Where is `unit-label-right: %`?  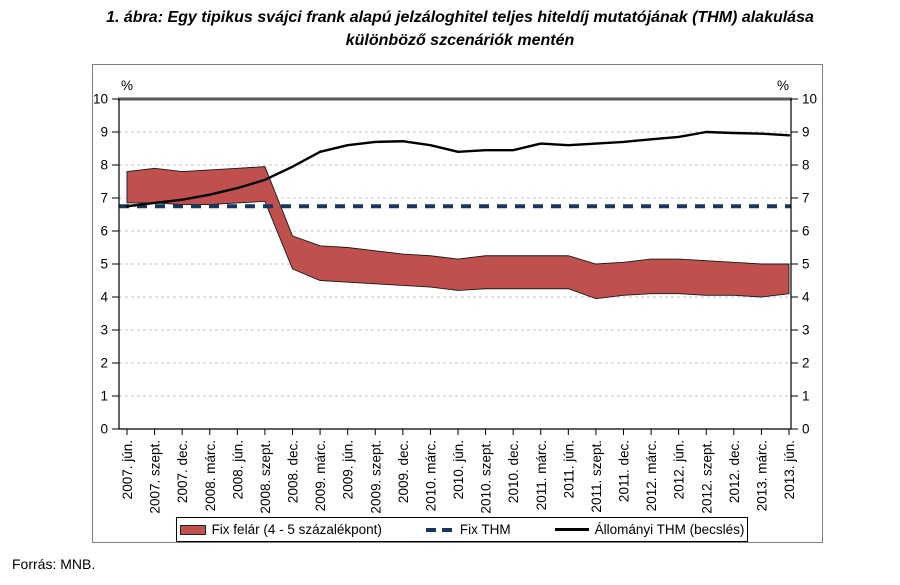
unit-label-right: % is located at coordinates (783, 85).